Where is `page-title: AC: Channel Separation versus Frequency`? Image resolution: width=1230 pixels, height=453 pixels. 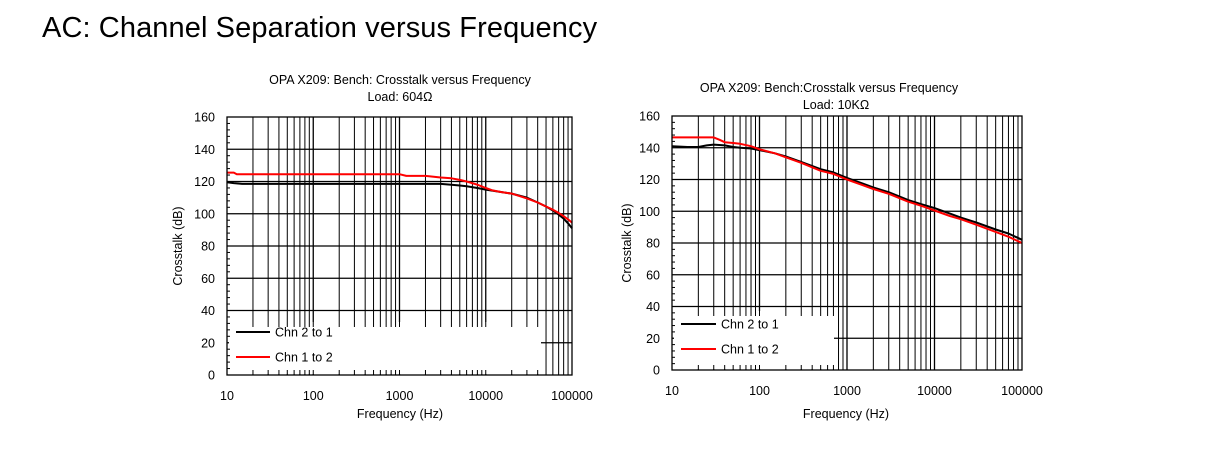 page-title: AC: Channel Separation versus Frequency is located at coordinates (320, 28).